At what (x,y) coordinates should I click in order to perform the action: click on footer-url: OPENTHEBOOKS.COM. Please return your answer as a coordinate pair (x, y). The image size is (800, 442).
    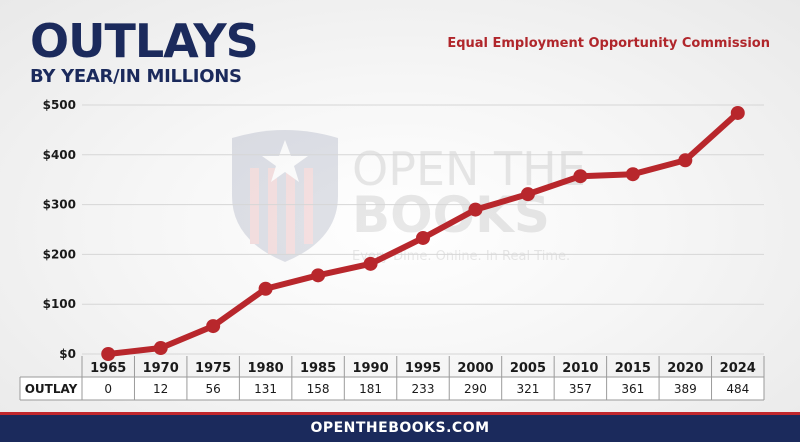
    Looking at the image, I should click on (400, 428).